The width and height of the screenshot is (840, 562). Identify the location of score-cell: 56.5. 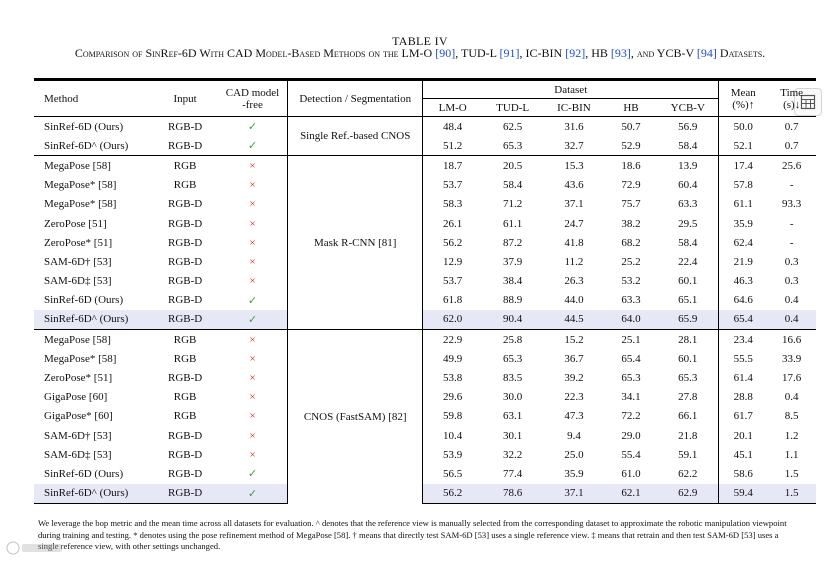
(453, 473).